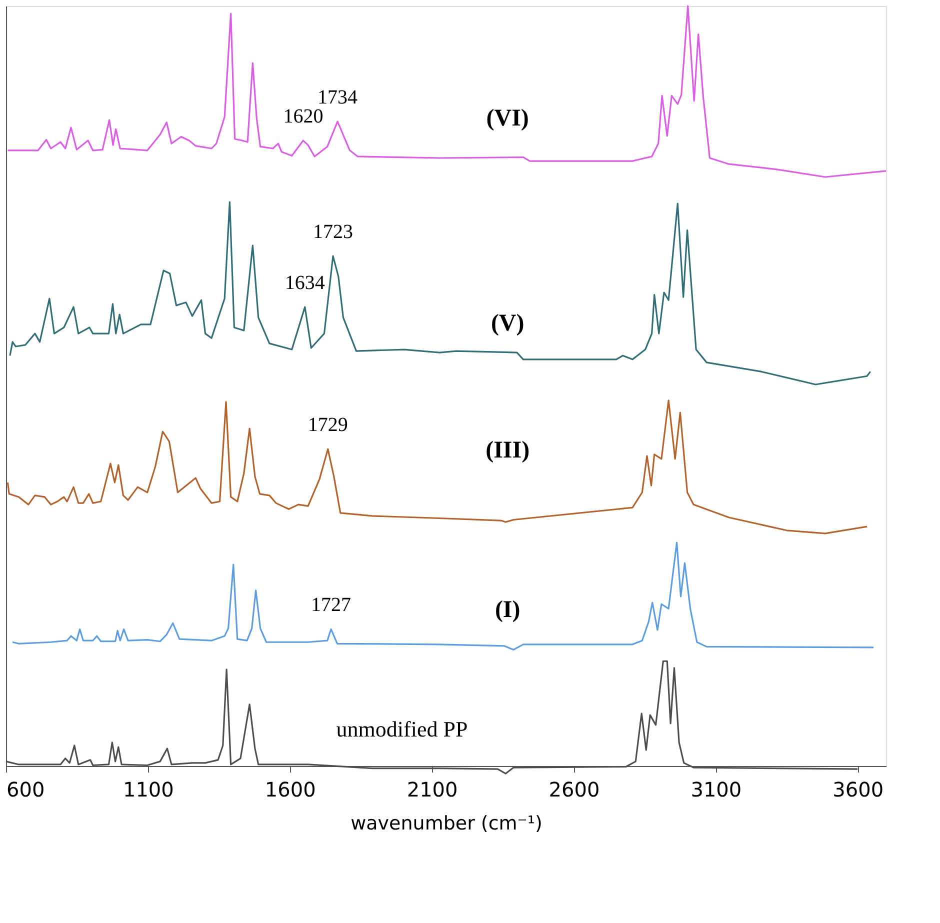 The width and height of the screenshot is (940, 923). What do you see at coordinates (304, 283) in the screenshot?
I see `annotation: 1634` at bounding box center [304, 283].